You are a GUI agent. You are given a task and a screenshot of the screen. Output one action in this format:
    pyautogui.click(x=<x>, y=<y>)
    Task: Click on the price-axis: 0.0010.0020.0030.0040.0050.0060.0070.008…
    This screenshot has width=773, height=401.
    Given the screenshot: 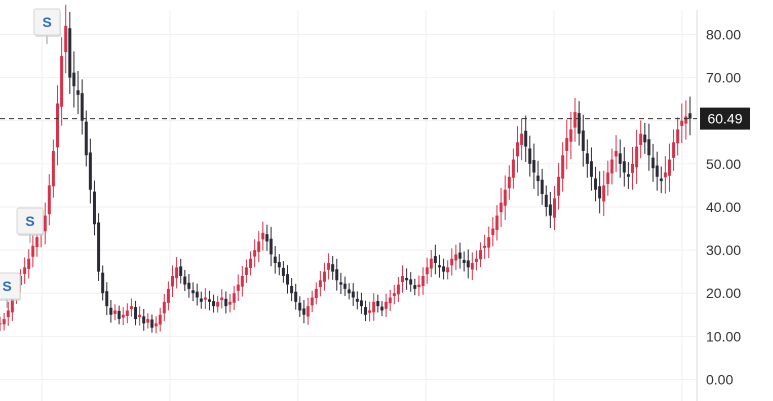 What is the action you would take?
    pyautogui.click(x=723, y=206)
    